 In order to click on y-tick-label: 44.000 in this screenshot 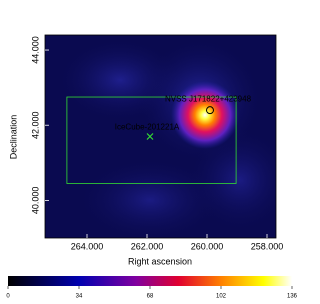, I will do `click(35, 50)`.